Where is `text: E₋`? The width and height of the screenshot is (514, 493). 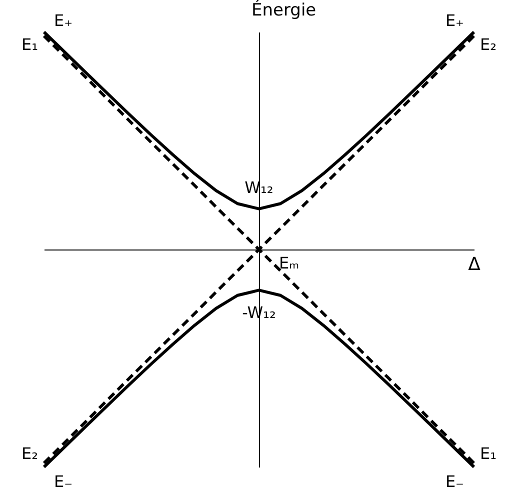 text: E₋ is located at coordinates (454, 481).